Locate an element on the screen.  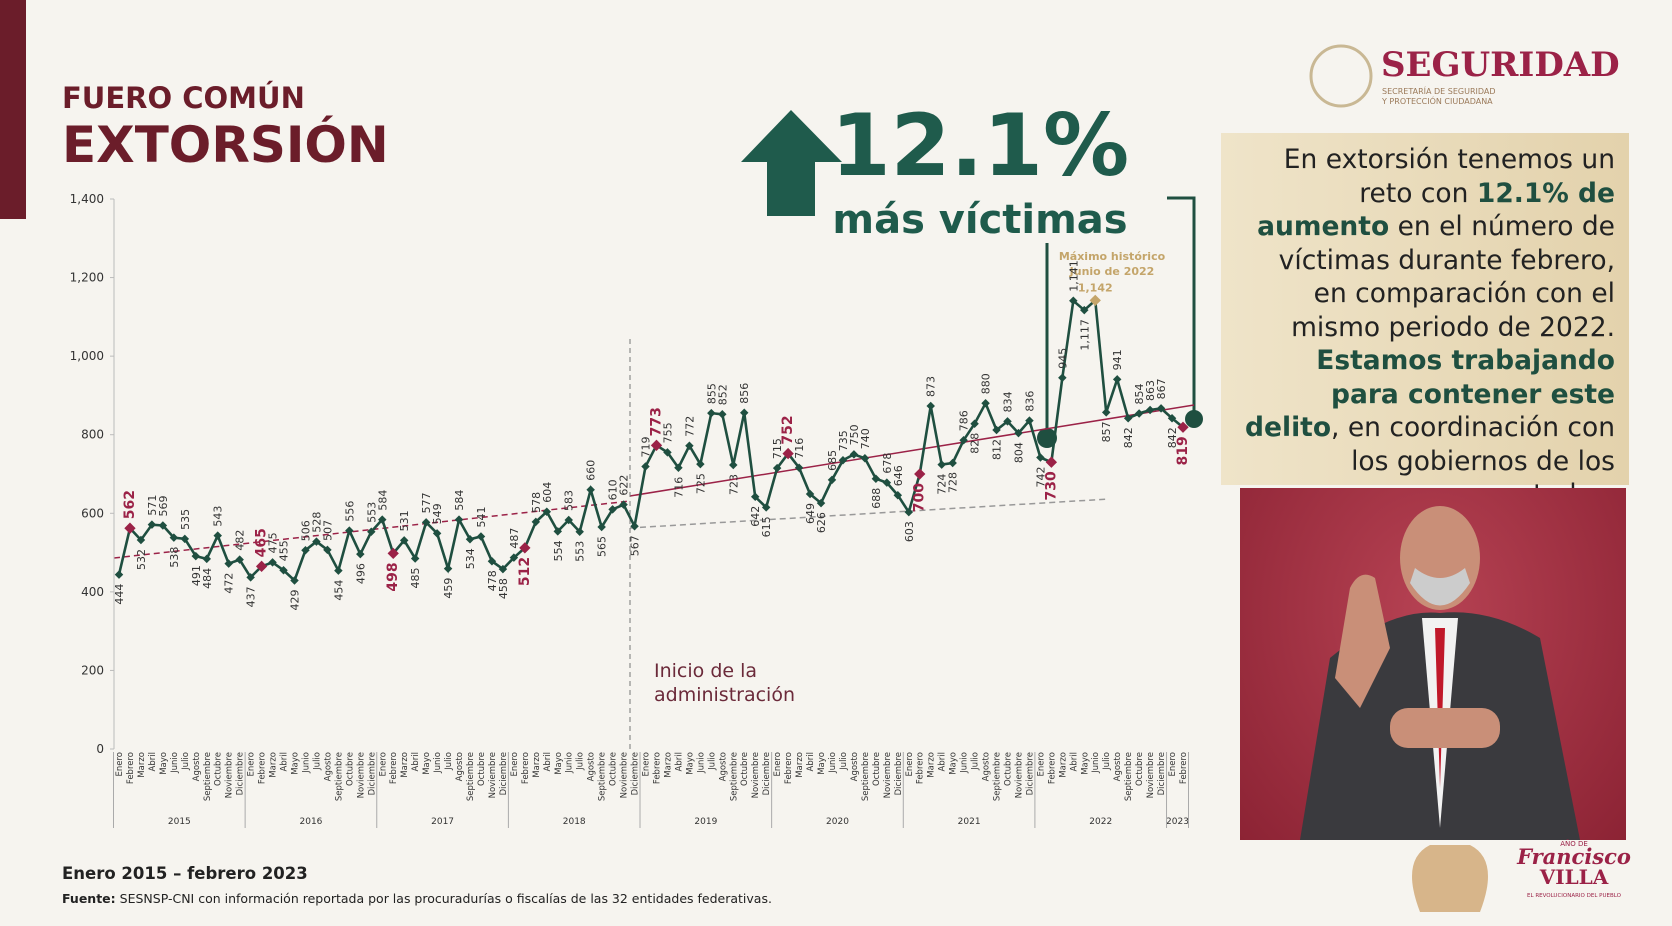
value-label: 532 is located at coordinates (141, 559).